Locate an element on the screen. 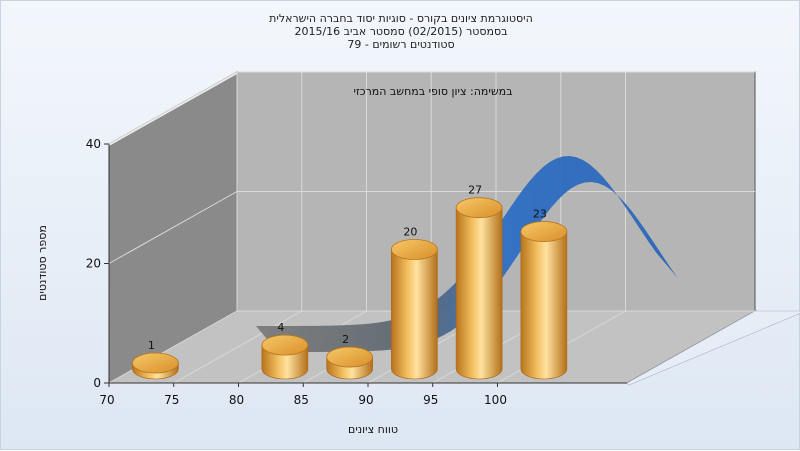 Image resolution: width=800 pixels, height=451 pixels. chart-title-line-2: בסמסטר (02/2015) סמסטר אביב 2015/16 is located at coordinates (401, 31).